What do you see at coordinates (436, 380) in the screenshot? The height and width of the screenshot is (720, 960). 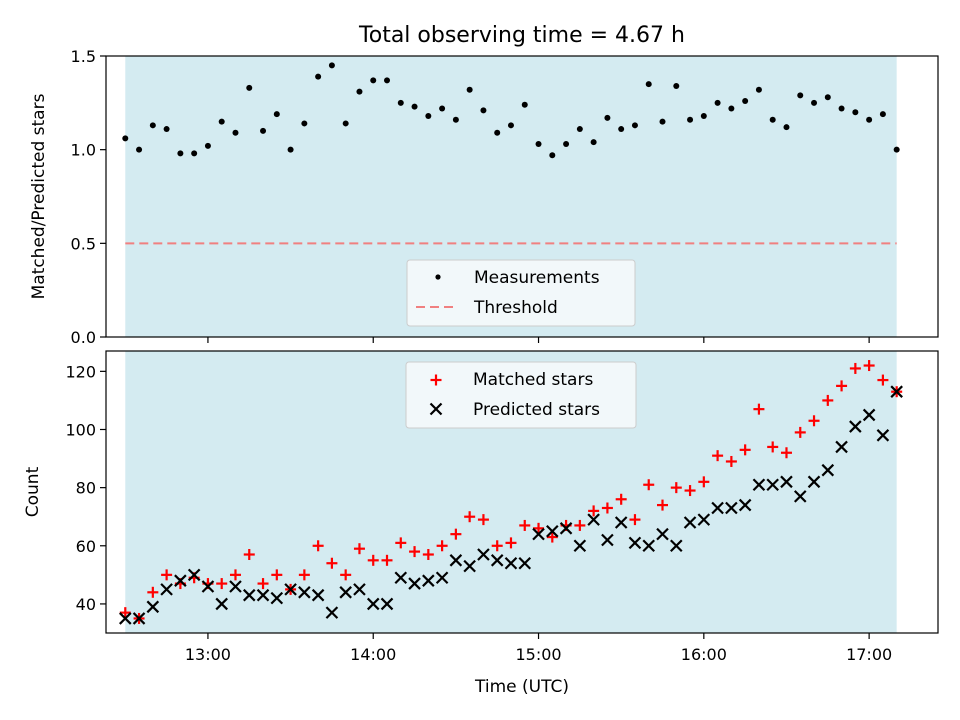 I see `legend-plus-glyph` at bounding box center [436, 380].